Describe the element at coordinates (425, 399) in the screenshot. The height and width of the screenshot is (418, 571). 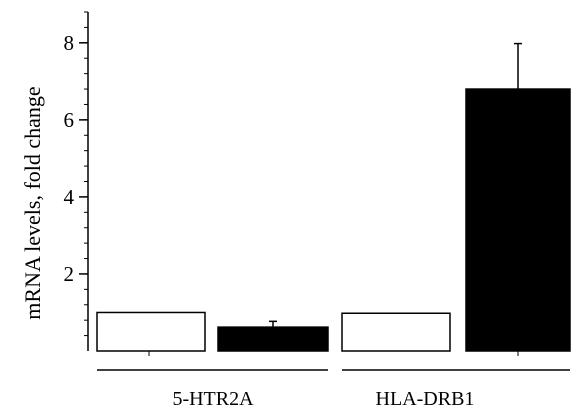
I see `group-label: HLA-DRB1` at that location.